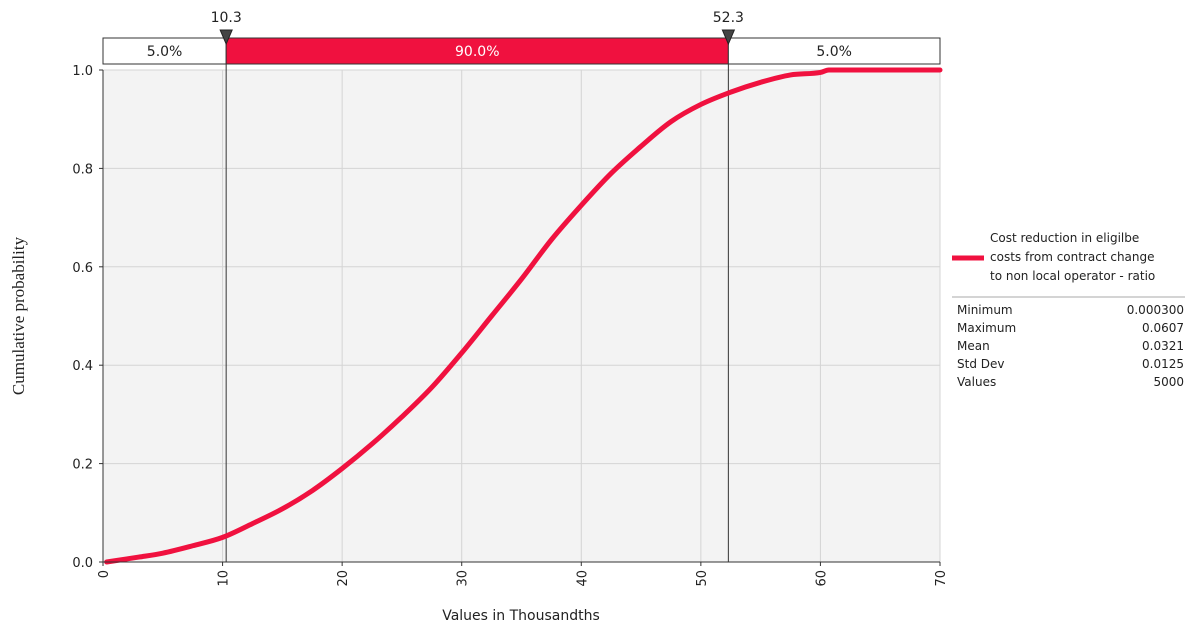 Image resolution: width=1191 pixels, height=633 pixels. Describe the element at coordinates (477, 52) in the screenshot. I see `band-label-2: 90.0%` at that location.